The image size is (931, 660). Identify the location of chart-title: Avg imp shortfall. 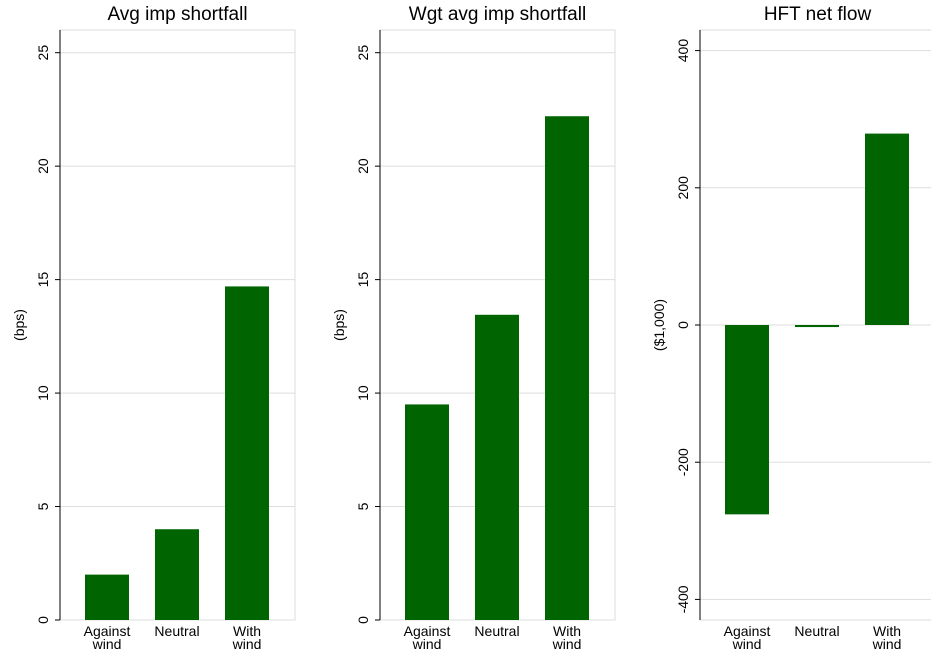
(177, 14).